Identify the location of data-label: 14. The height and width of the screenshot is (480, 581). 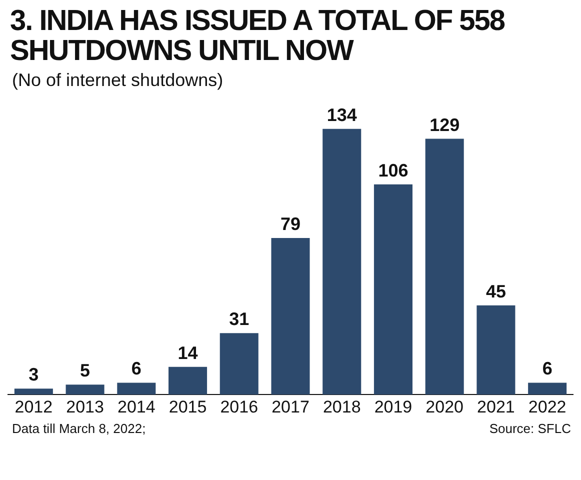
(188, 352).